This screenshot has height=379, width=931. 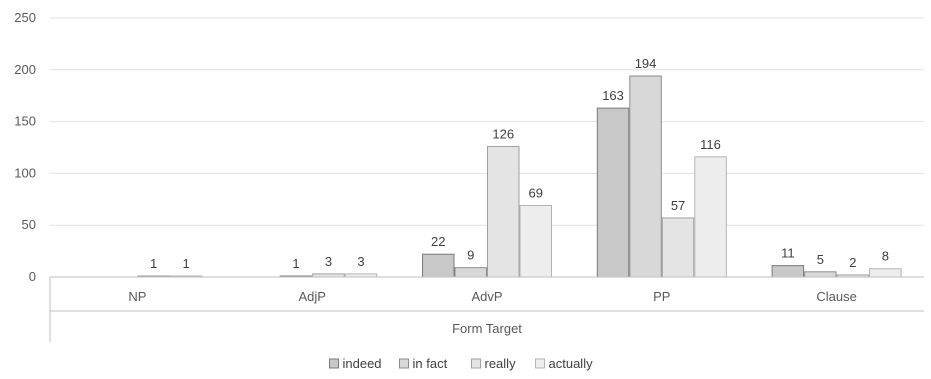 I want to click on x-category-label: Clause, so click(x=836, y=296).